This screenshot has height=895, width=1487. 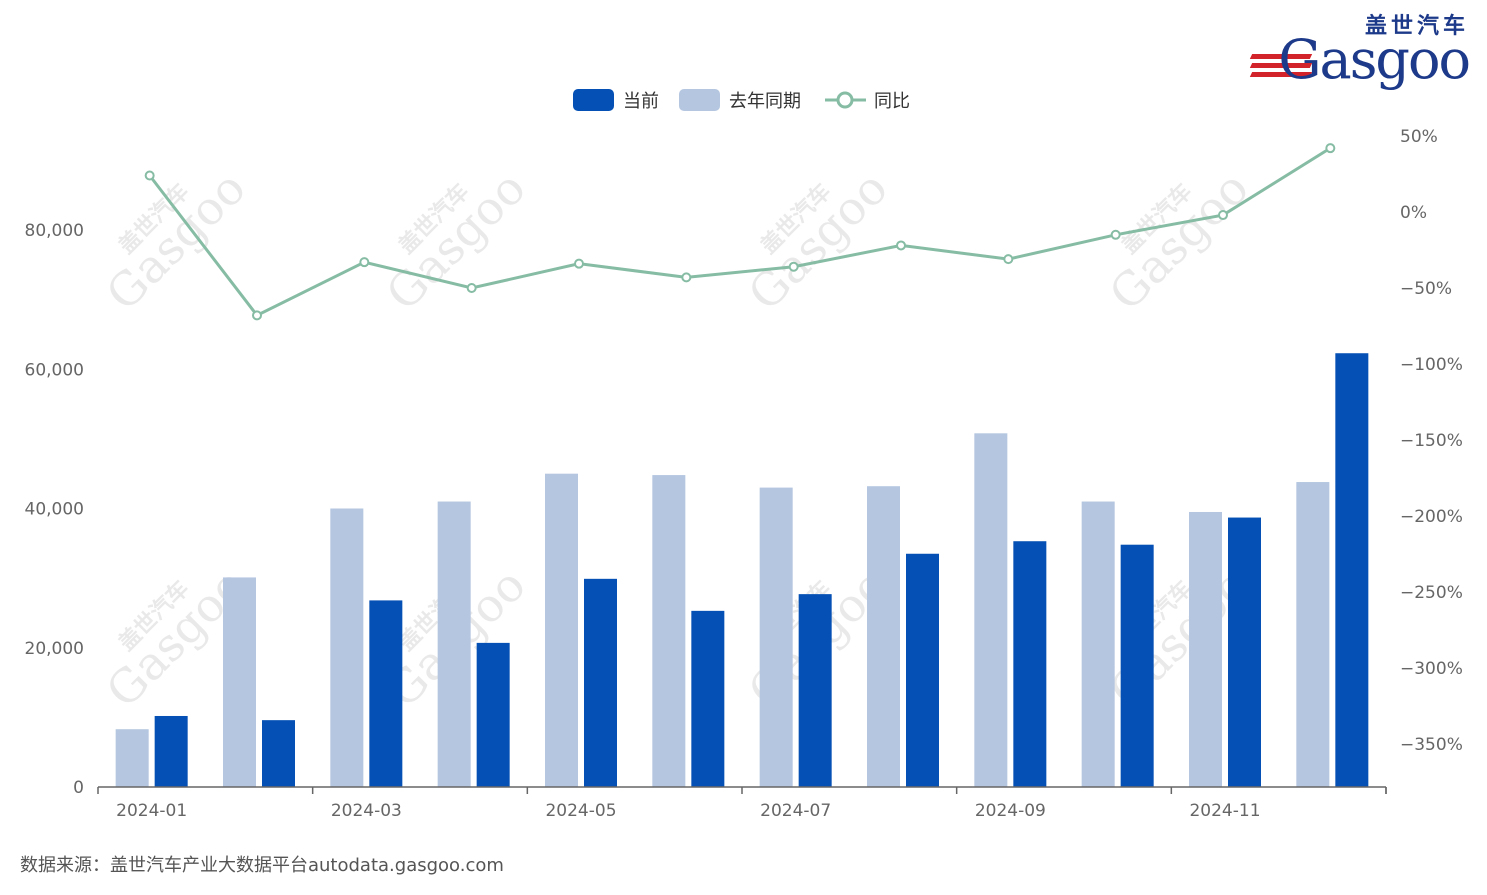 I want to click on y-right-tick-label: 0%, so click(x=1413, y=213).